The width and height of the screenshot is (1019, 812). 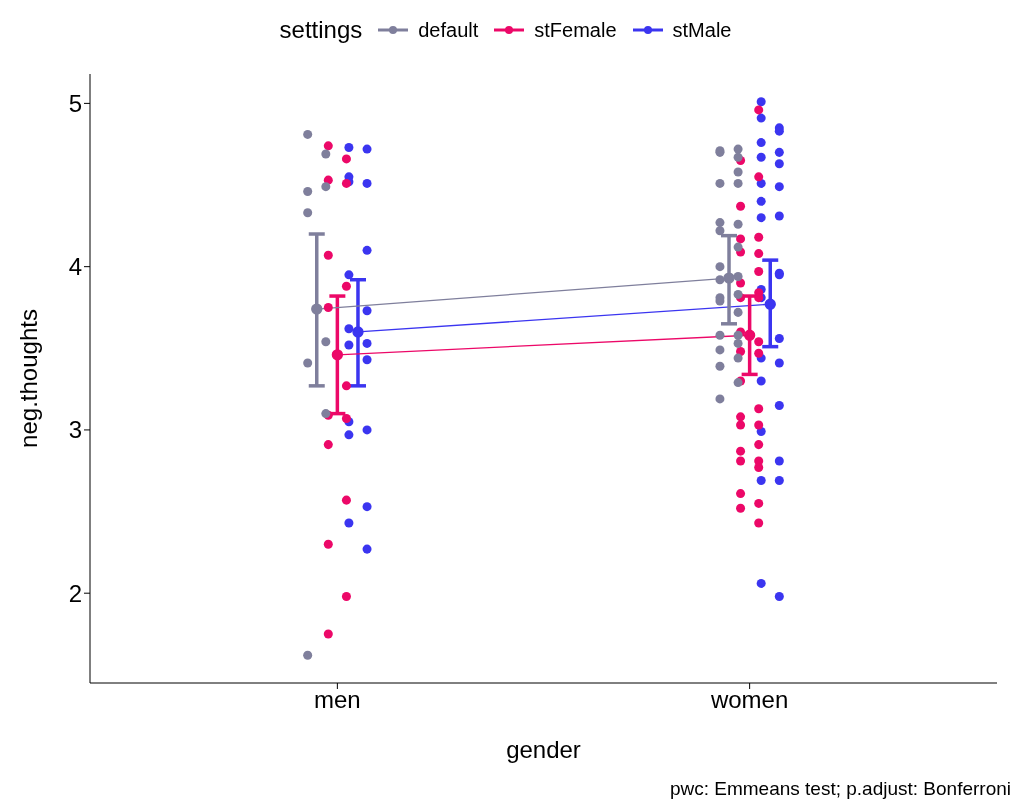 What do you see at coordinates (839, 789) in the screenshot?
I see `text: pwc: Emmeans test; p.adjust: Bonferroni` at bounding box center [839, 789].